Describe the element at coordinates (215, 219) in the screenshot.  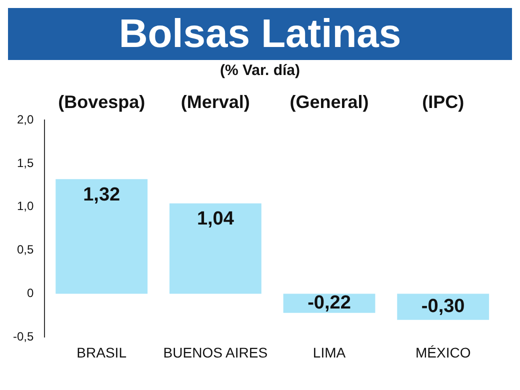
I see `data-label: 1,04` at that location.